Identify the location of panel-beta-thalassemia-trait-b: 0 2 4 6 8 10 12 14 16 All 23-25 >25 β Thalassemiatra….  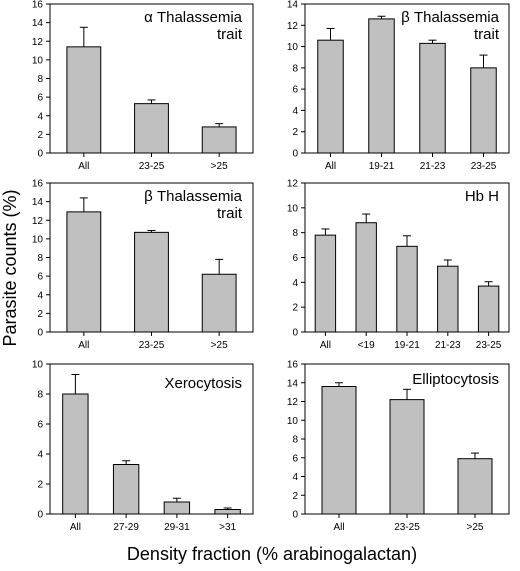
(143, 265).